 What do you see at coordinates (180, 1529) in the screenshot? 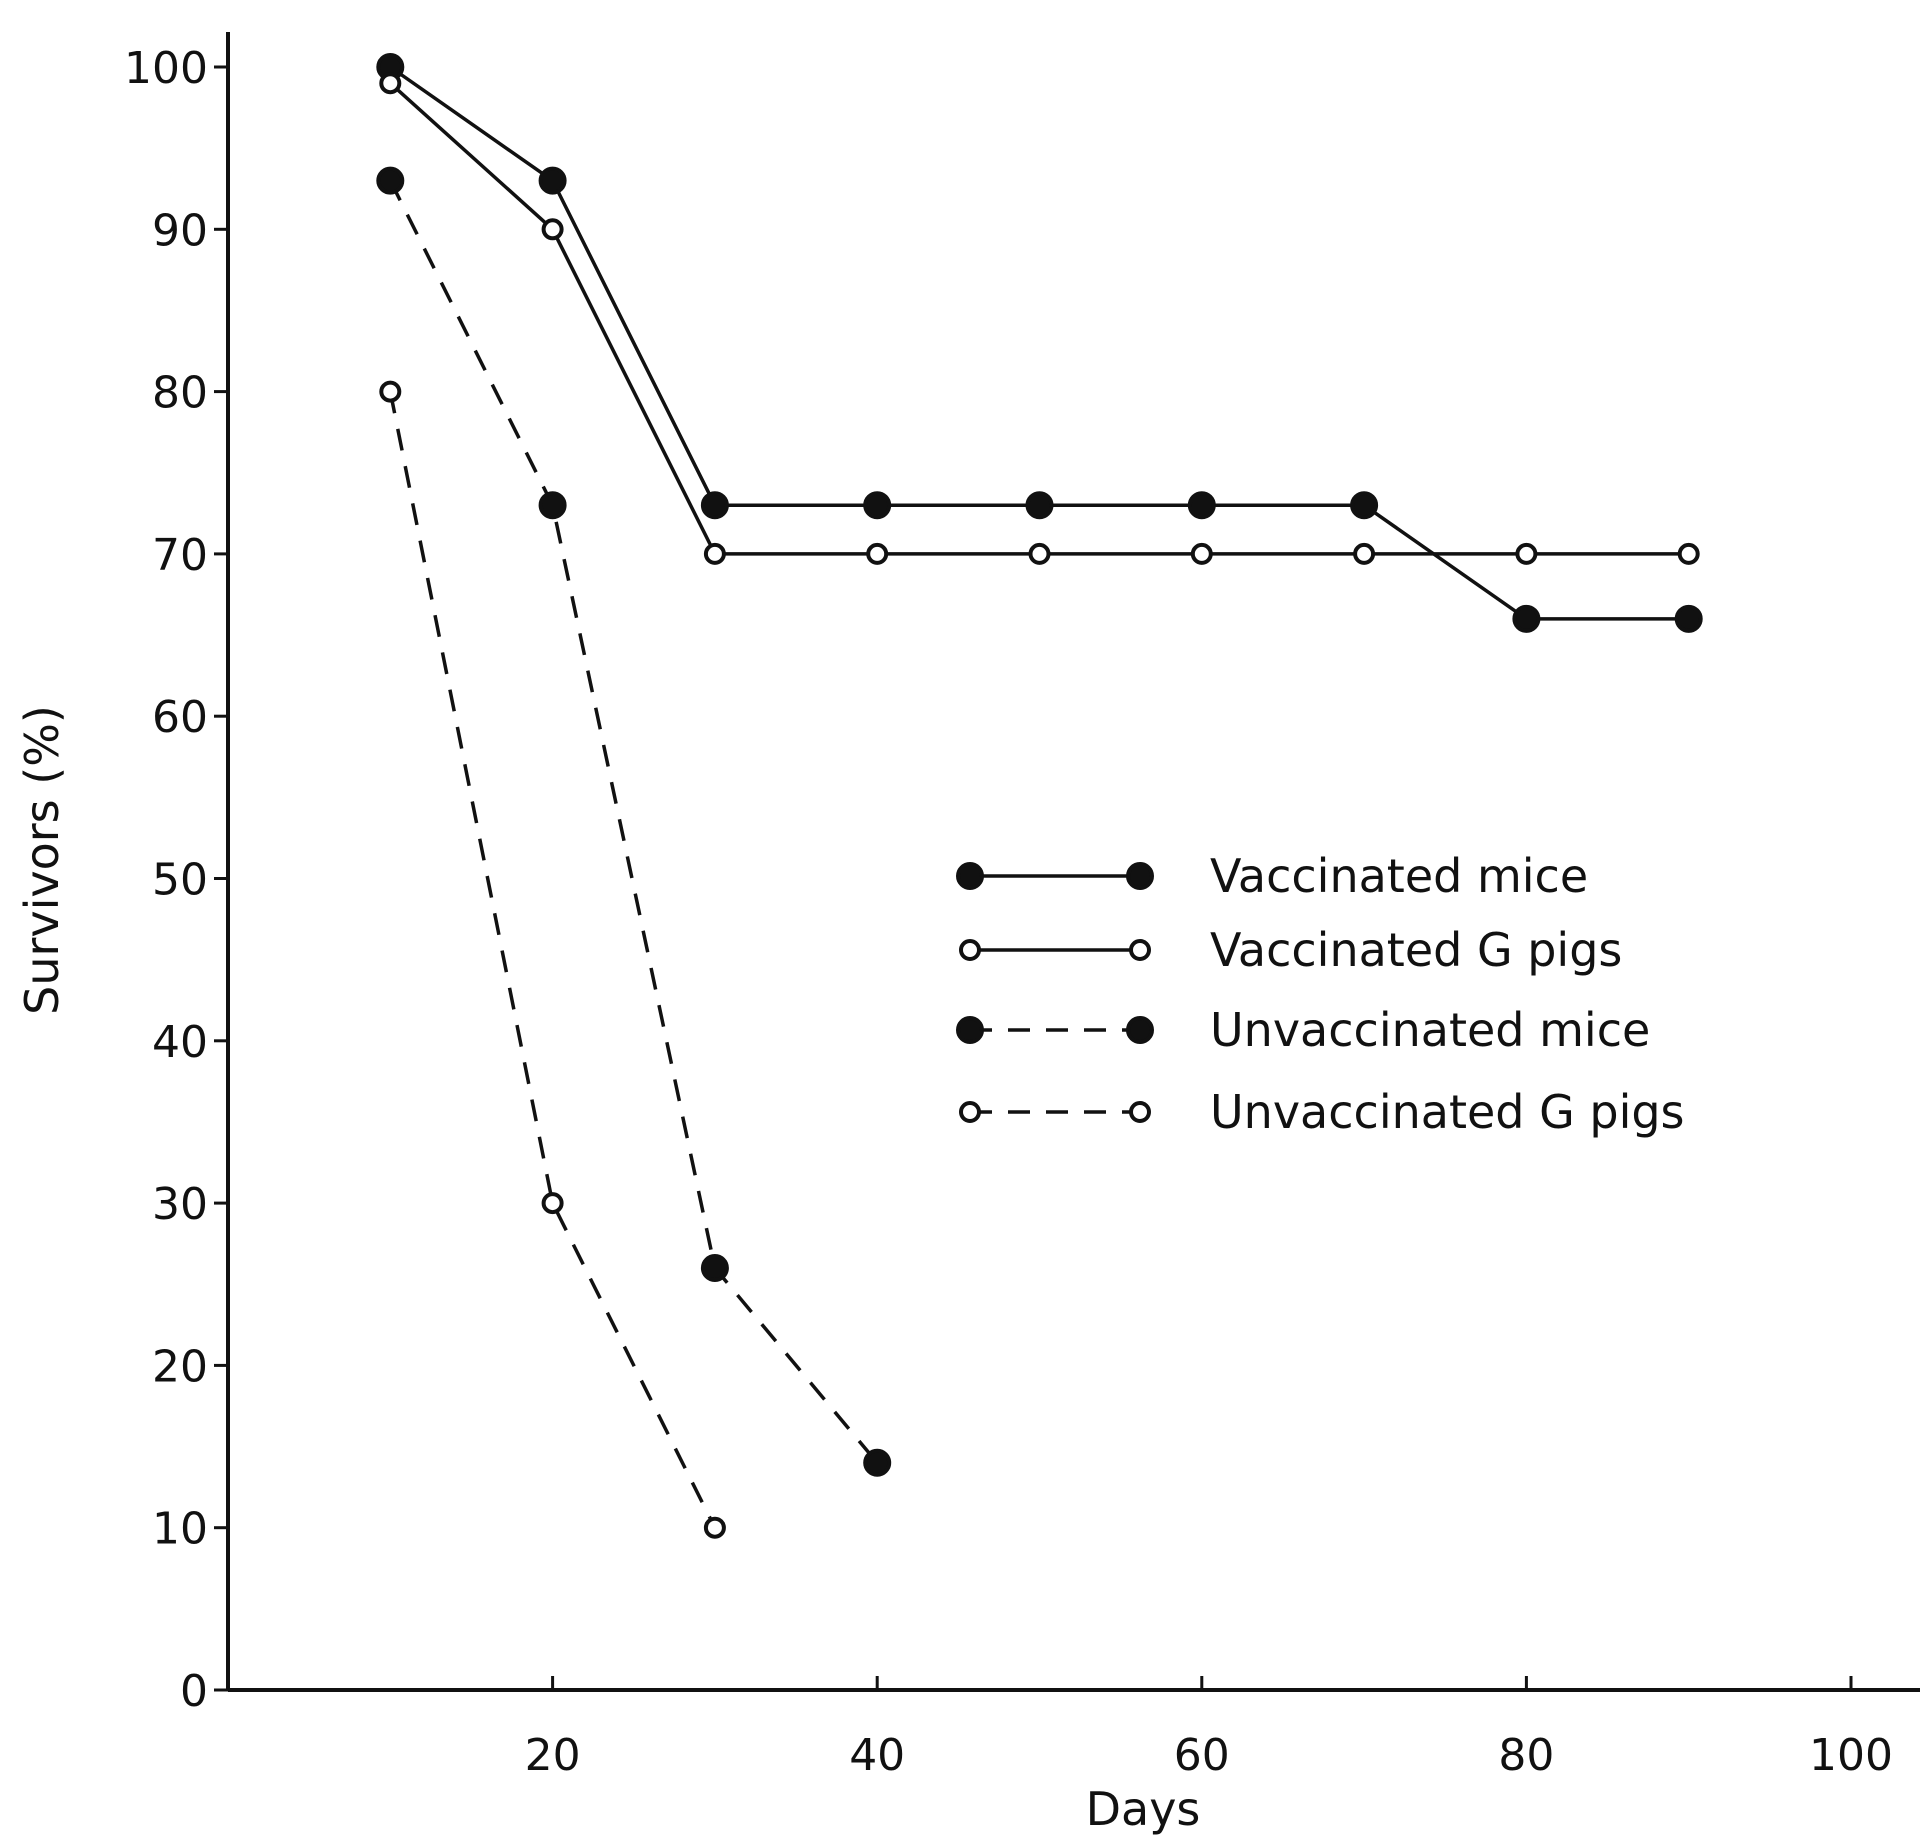
I see `y-tick-label: 10` at bounding box center [180, 1529].